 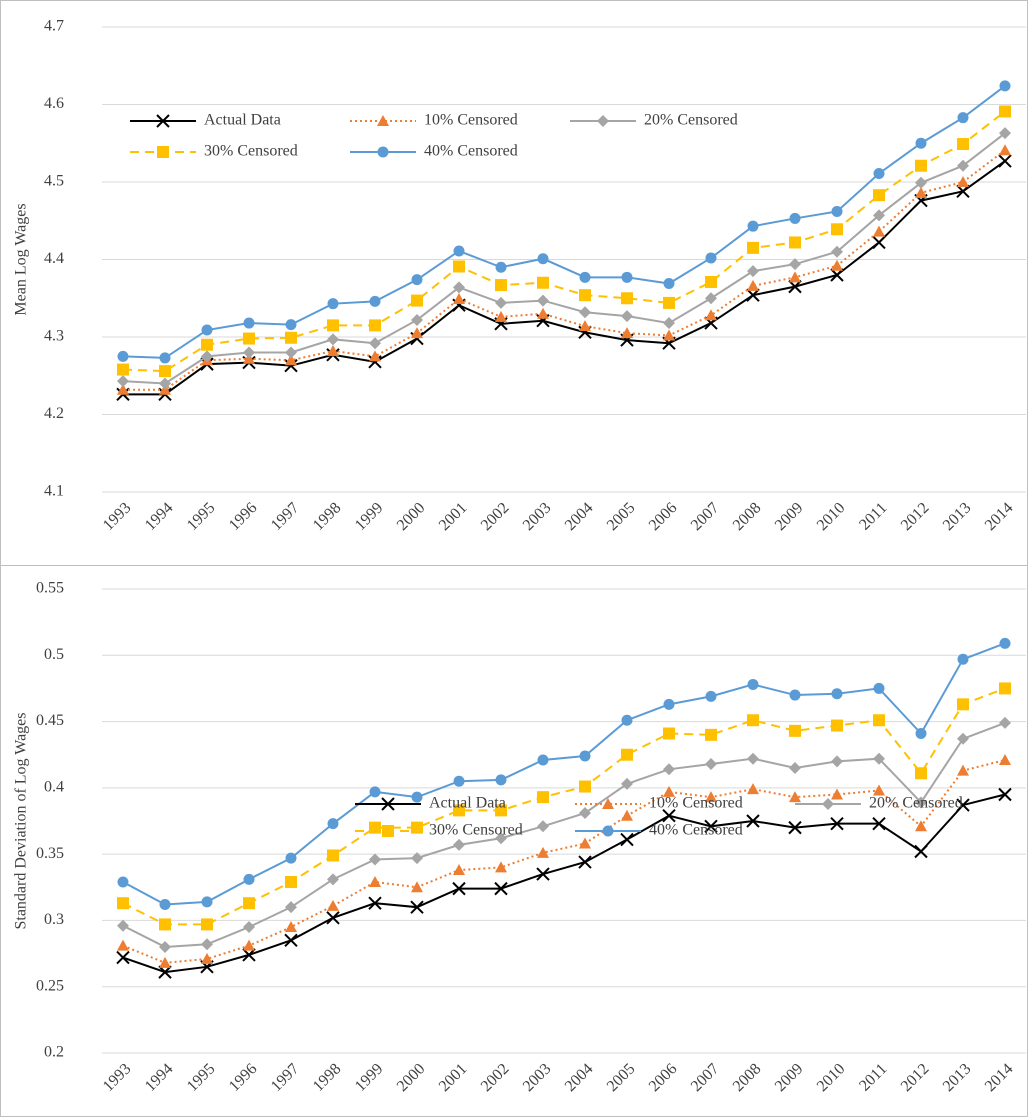 What do you see at coordinates (54, 181) in the screenshot?
I see `y-tick-label: 4.5` at bounding box center [54, 181].